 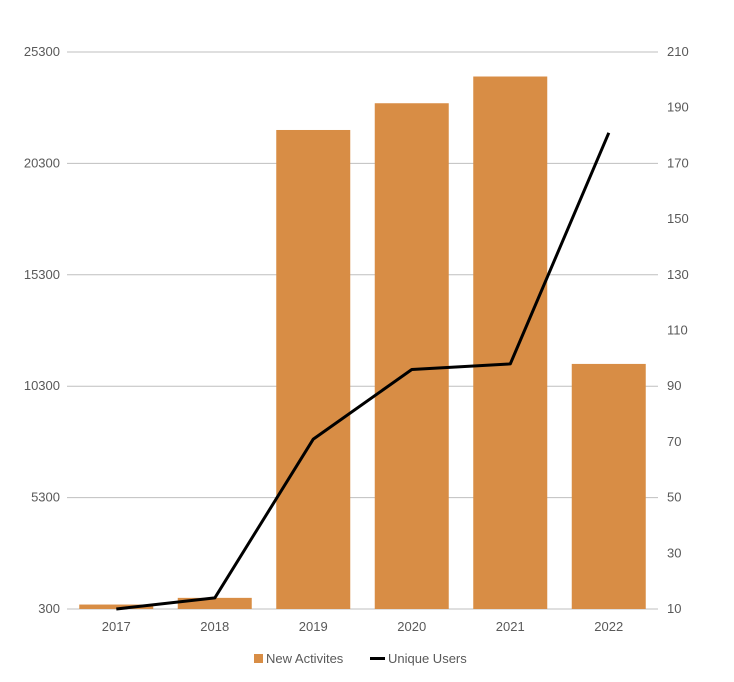 I want to click on y-right-tick-label: 90, so click(x=674, y=385).